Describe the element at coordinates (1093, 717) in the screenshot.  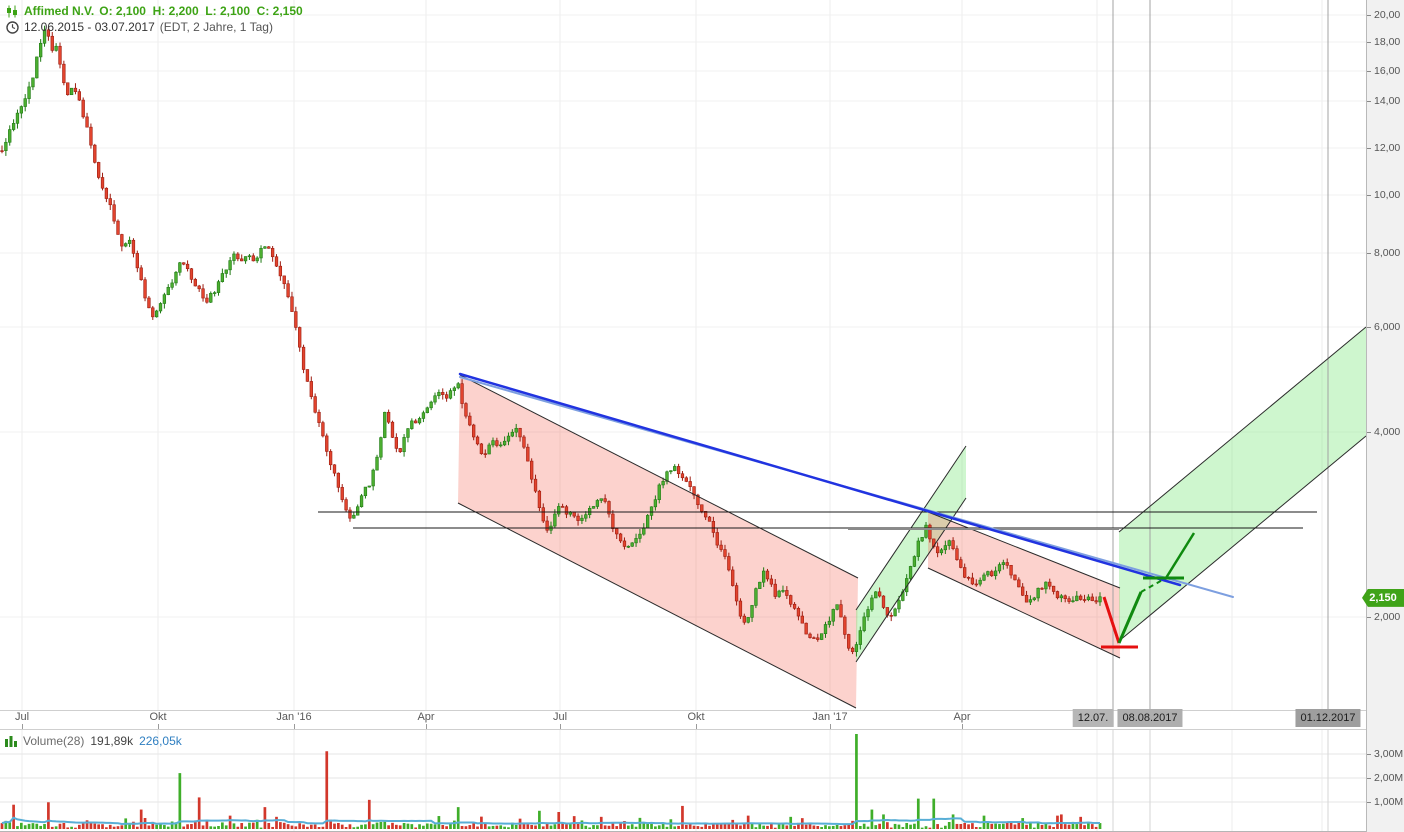
I see `date-marker-label: 12.07.` at that location.